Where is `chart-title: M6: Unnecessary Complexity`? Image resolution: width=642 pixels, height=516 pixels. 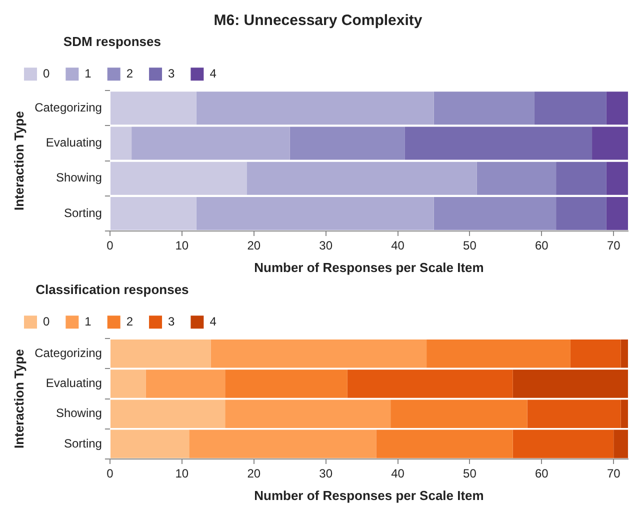
chart-title: M6: Unnecessary Complexity is located at coordinates (318, 21).